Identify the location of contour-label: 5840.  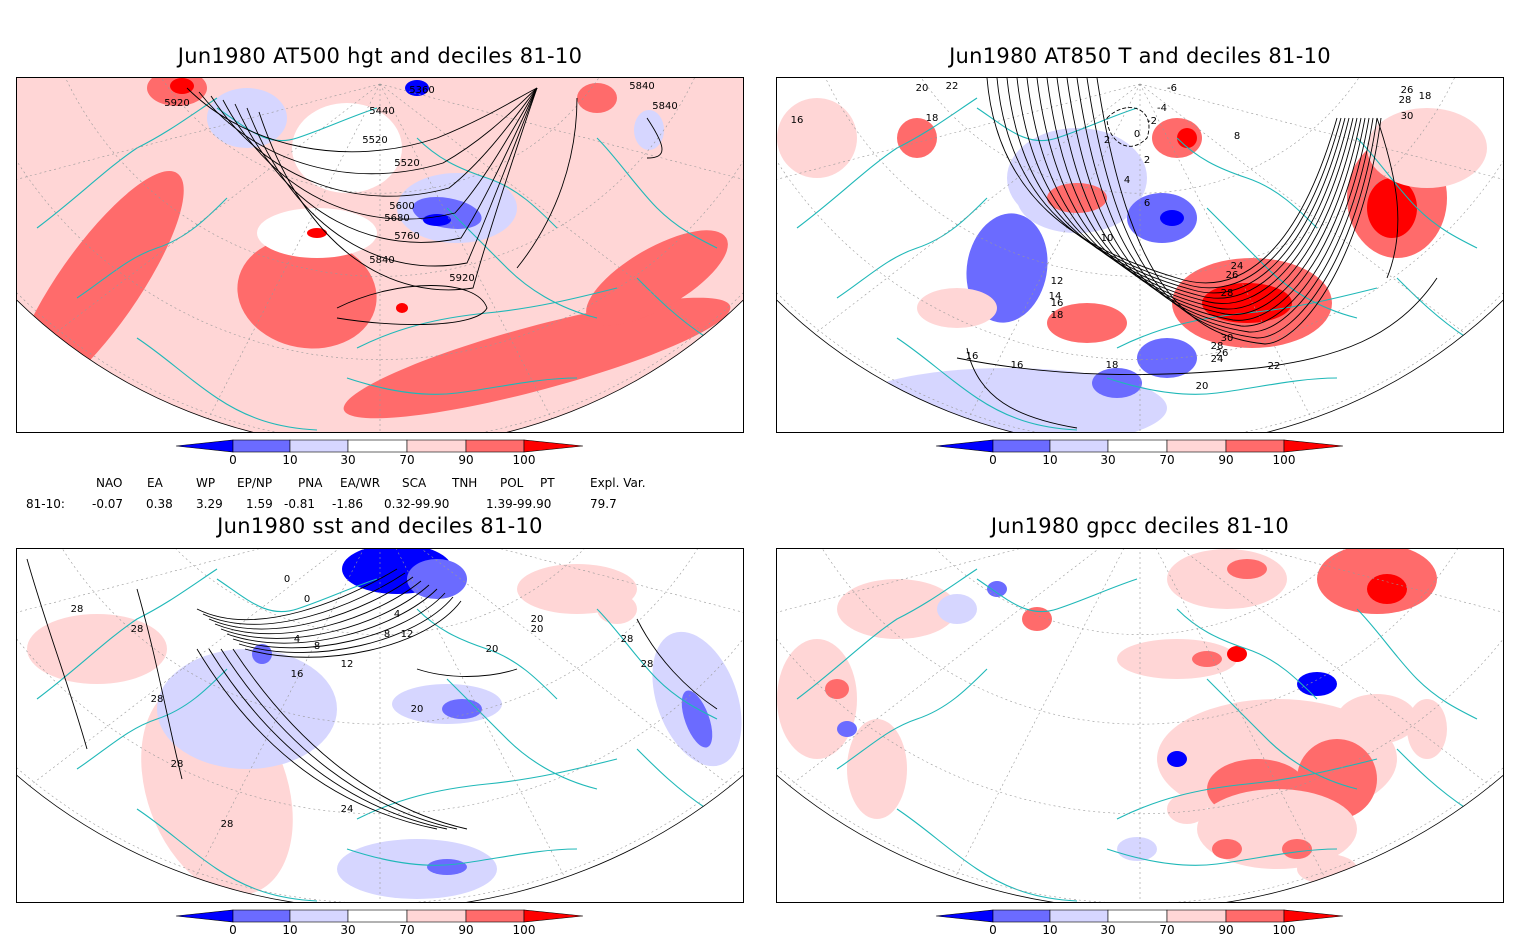
(664, 106).